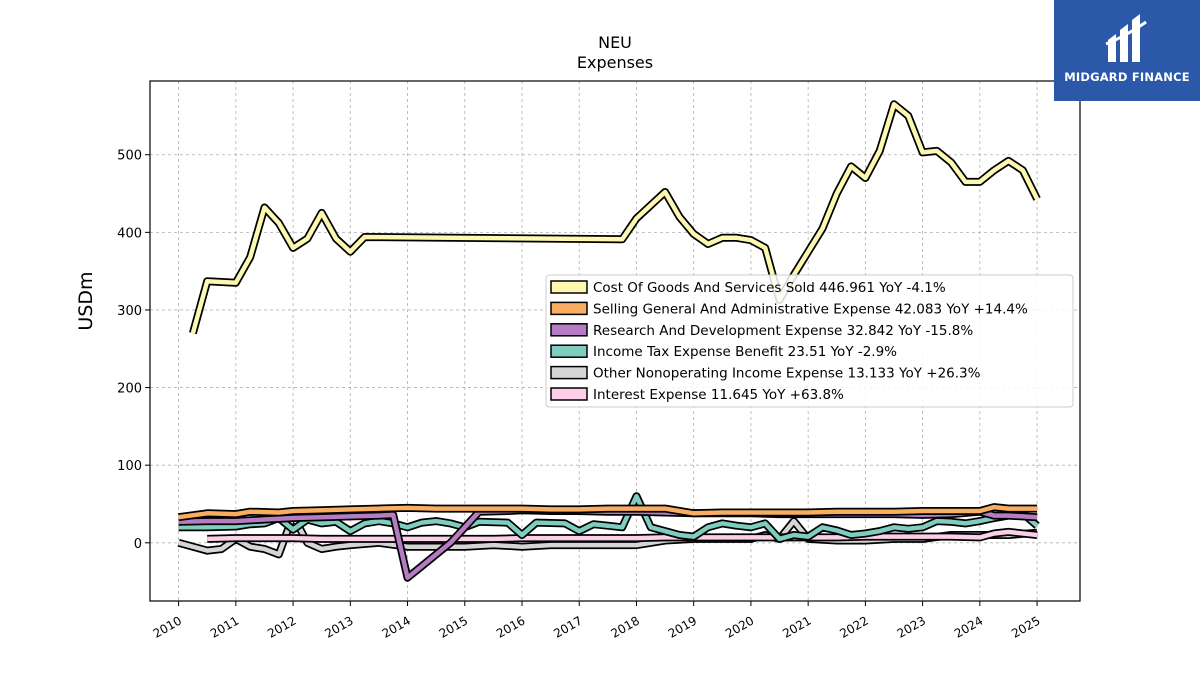 The width and height of the screenshot is (1200, 675). I want to click on brand-mark-icon, so click(1126, 38).